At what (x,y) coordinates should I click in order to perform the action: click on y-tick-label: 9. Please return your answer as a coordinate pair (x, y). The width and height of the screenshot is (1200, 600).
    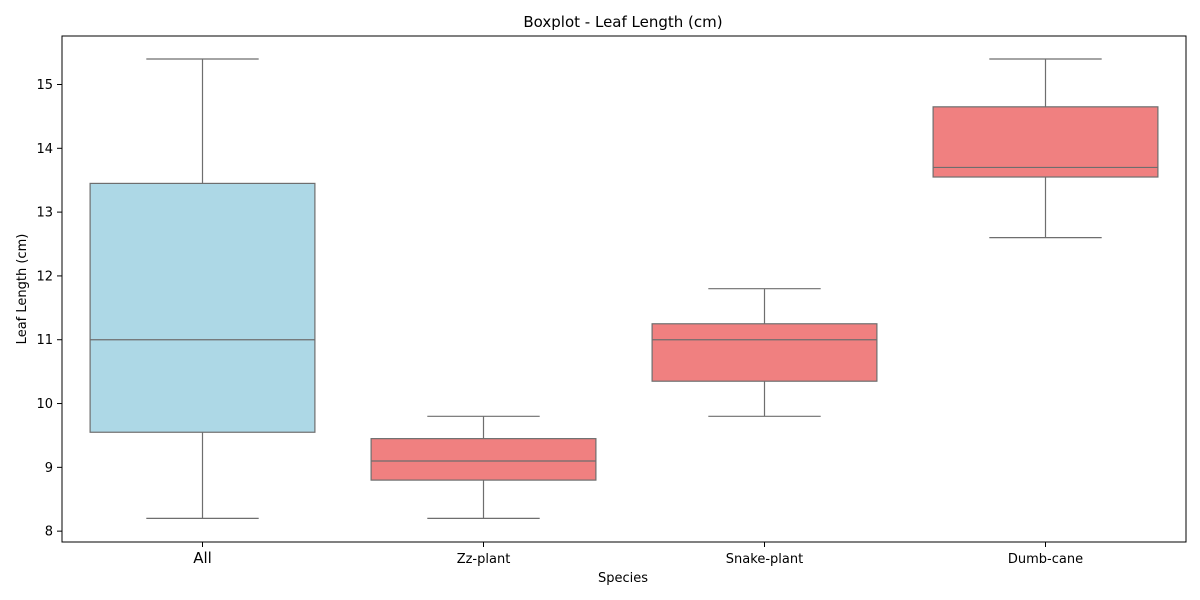
    Looking at the image, I should click on (49, 468).